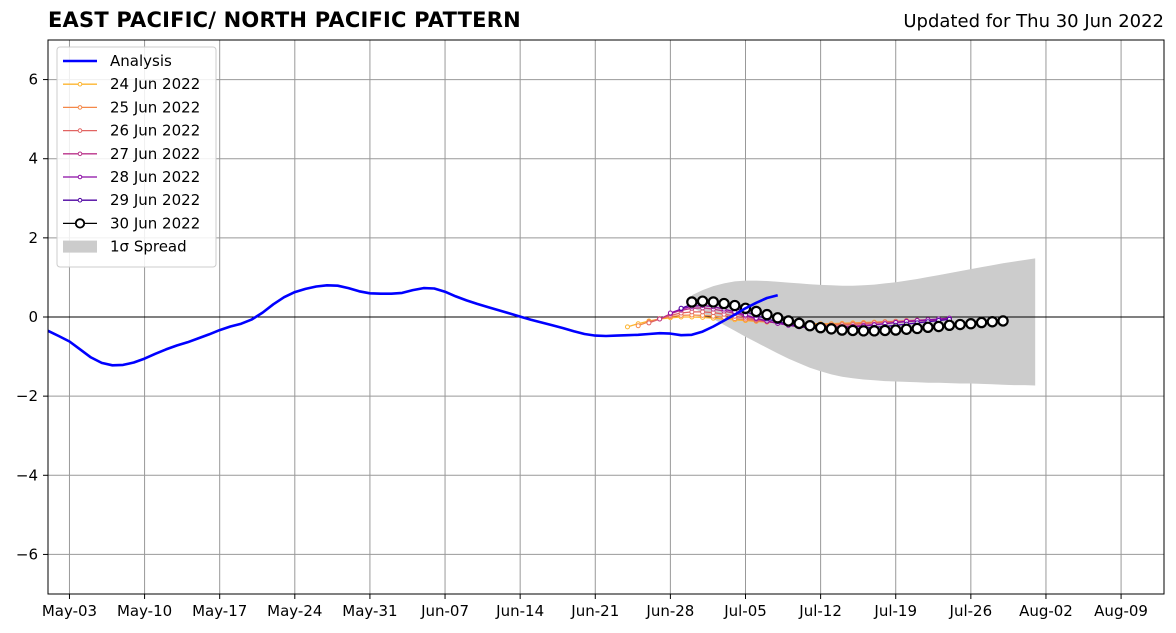  Describe the element at coordinates (69, 611) in the screenshot. I see `x-tick-label: May-03` at that location.